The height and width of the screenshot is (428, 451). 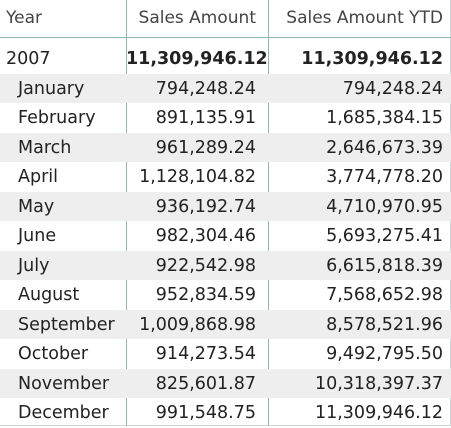 I want to click on table-row: December 991,548.75 11,309,946.12, so click(x=225, y=413).